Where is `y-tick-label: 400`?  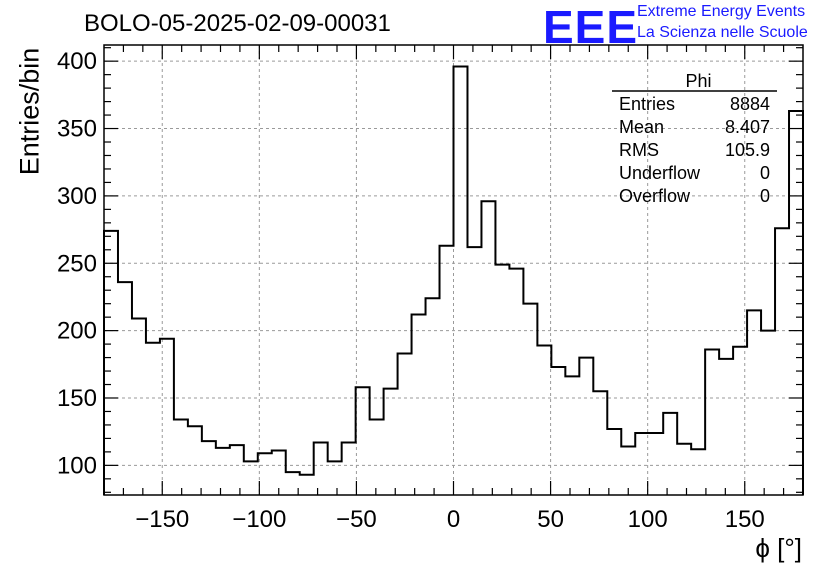 y-tick-label: 400 is located at coordinates (77, 61).